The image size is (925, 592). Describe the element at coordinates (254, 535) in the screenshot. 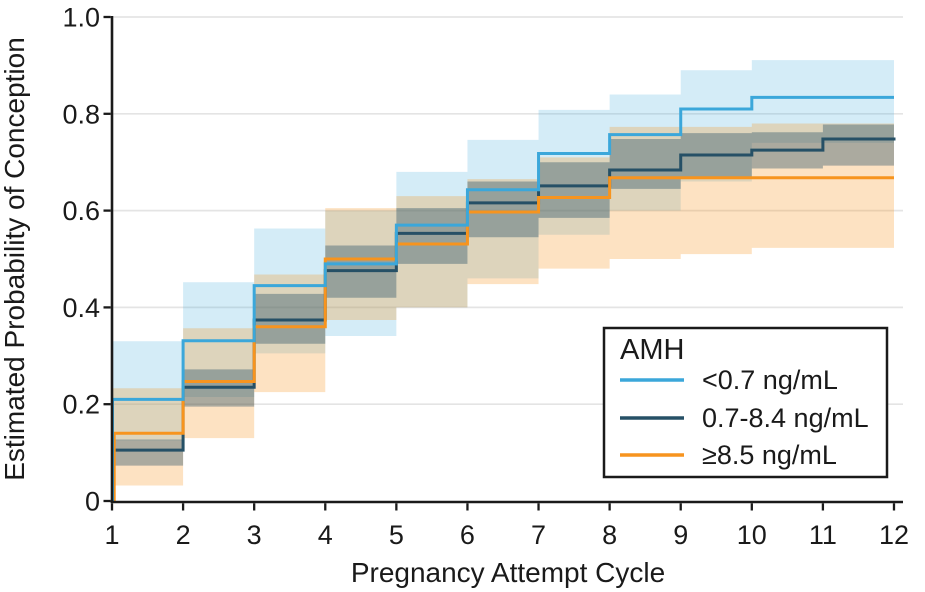

I see `x-tick-label: 3` at that location.